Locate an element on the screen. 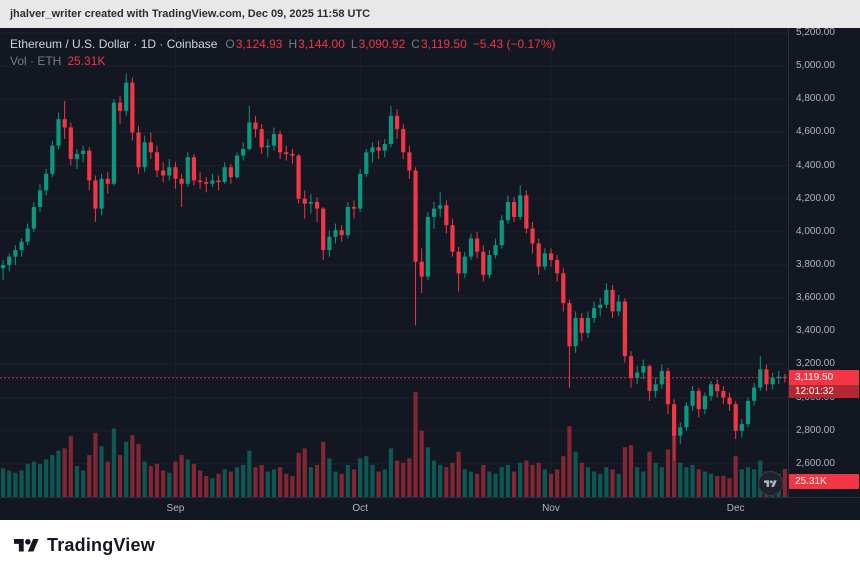 The image size is (860, 571). ohlc-high-label: H is located at coordinates (293, 43).